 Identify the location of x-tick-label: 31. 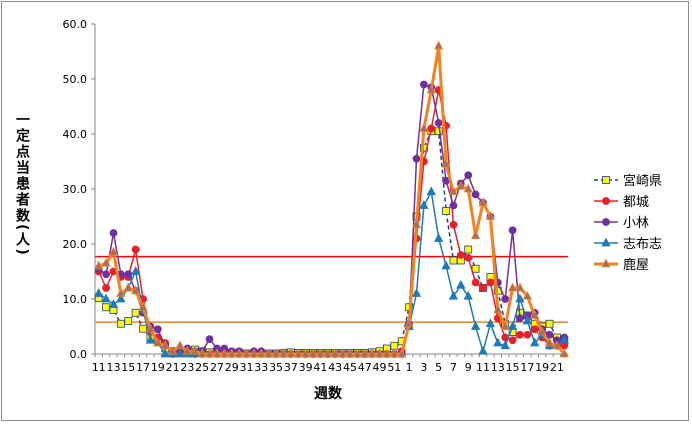
(247, 367).